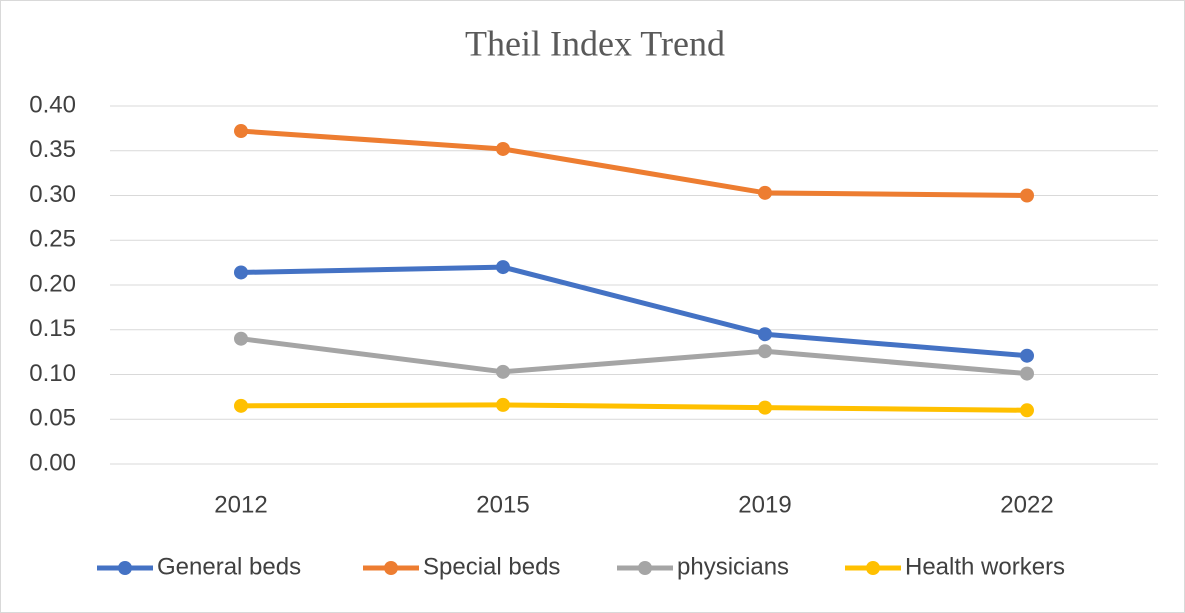 This screenshot has width=1185, height=613. What do you see at coordinates (985, 566) in the screenshot?
I see `legend-label: Health workers` at bounding box center [985, 566].